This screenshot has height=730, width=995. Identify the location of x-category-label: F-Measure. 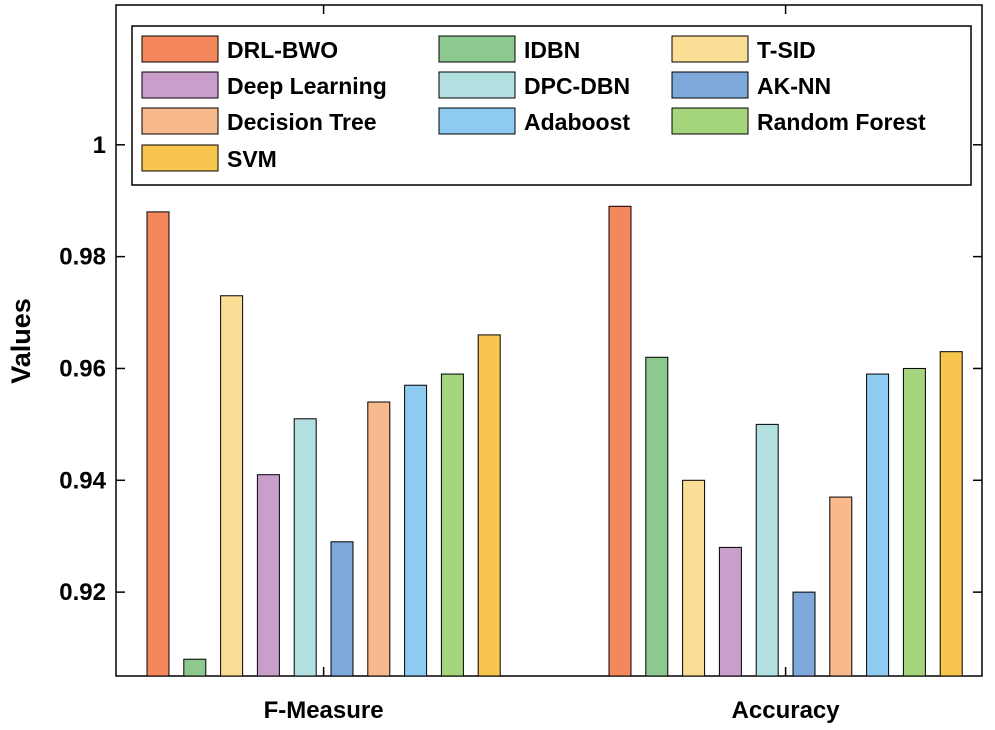
(324, 710).